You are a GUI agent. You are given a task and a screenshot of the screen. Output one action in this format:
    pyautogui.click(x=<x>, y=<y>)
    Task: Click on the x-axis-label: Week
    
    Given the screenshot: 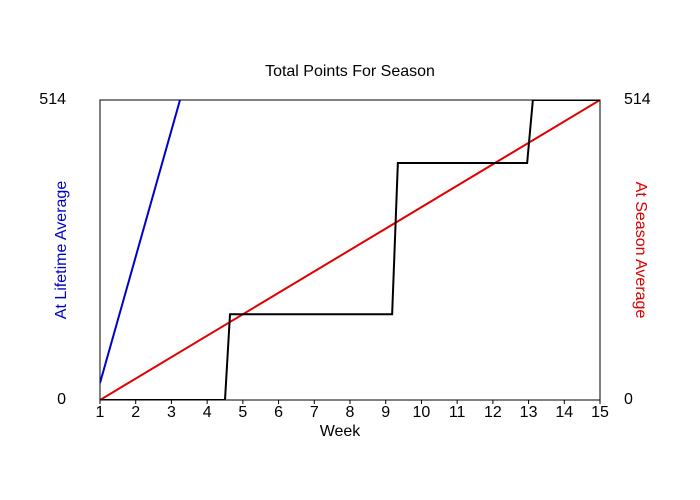 What is the action you would take?
    pyautogui.click(x=341, y=431)
    